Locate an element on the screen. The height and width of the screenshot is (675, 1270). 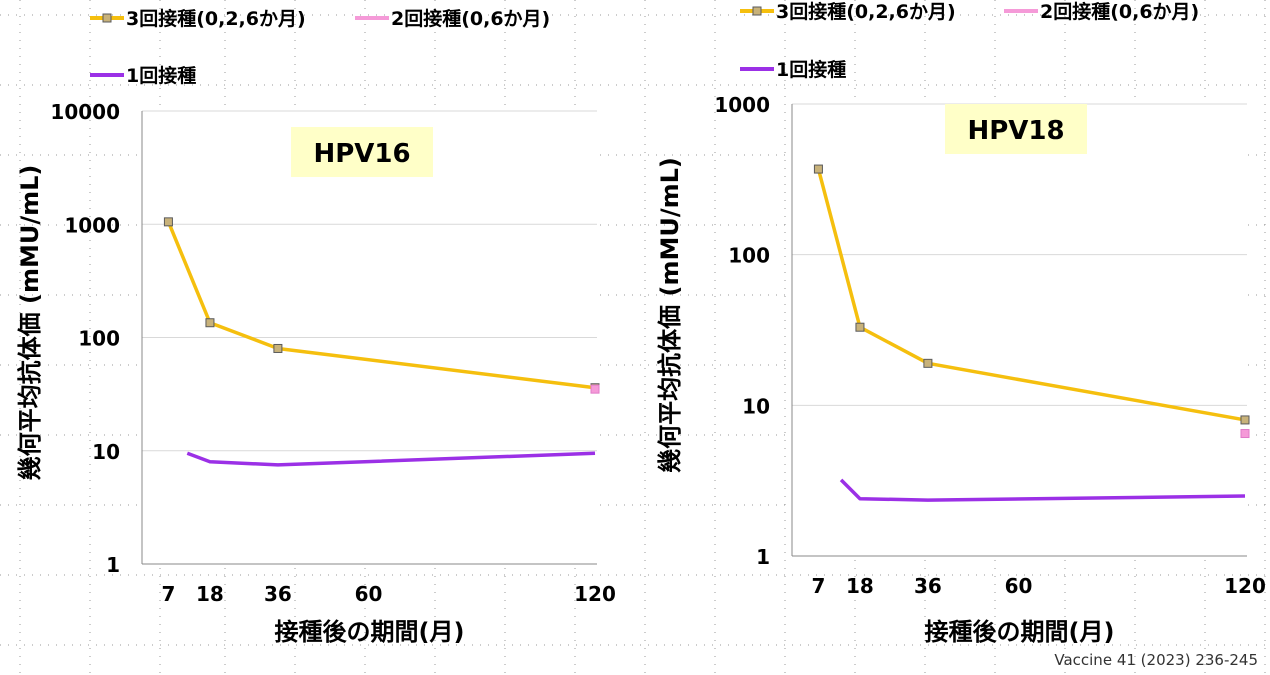
citation-text: Vaccine 41 (2023) 236-245 is located at coordinates (1156, 660).